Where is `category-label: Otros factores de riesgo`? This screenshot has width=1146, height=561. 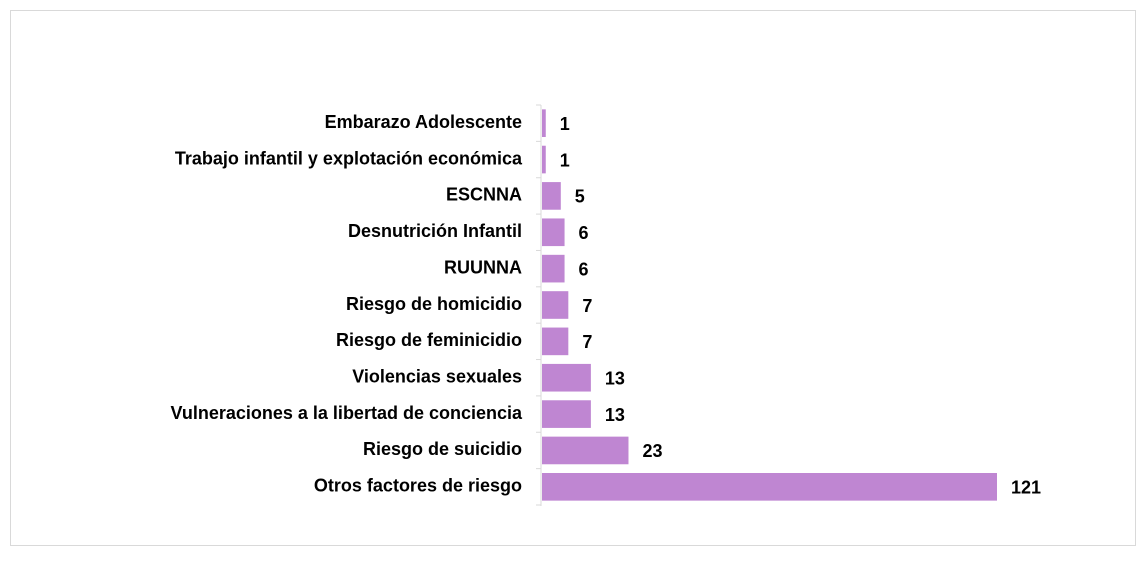 category-label: Otros factores de riesgo is located at coordinates (418, 486).